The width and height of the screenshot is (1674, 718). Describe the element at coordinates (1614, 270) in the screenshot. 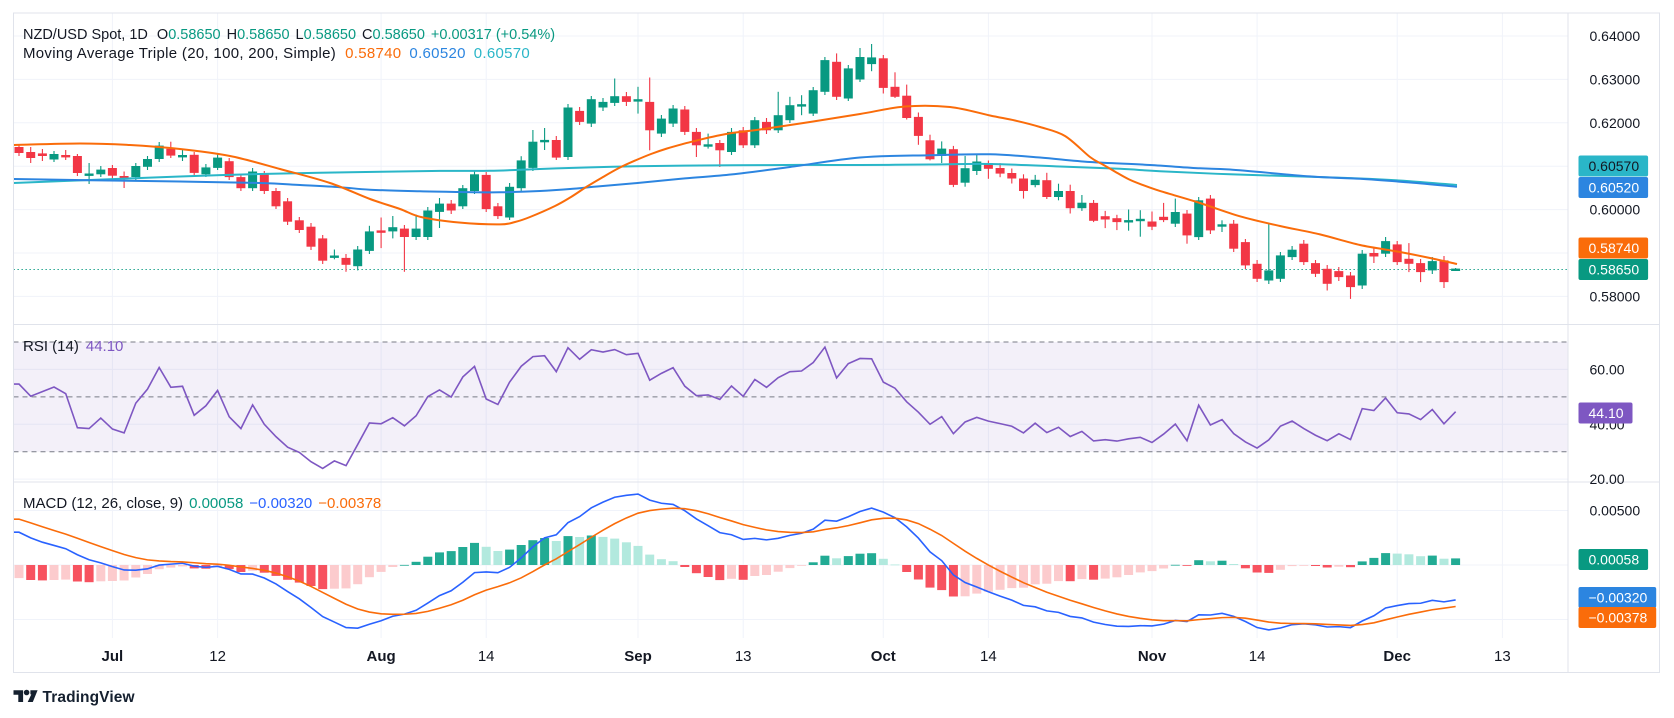

I see `svg-text: 0.58650` at that location.